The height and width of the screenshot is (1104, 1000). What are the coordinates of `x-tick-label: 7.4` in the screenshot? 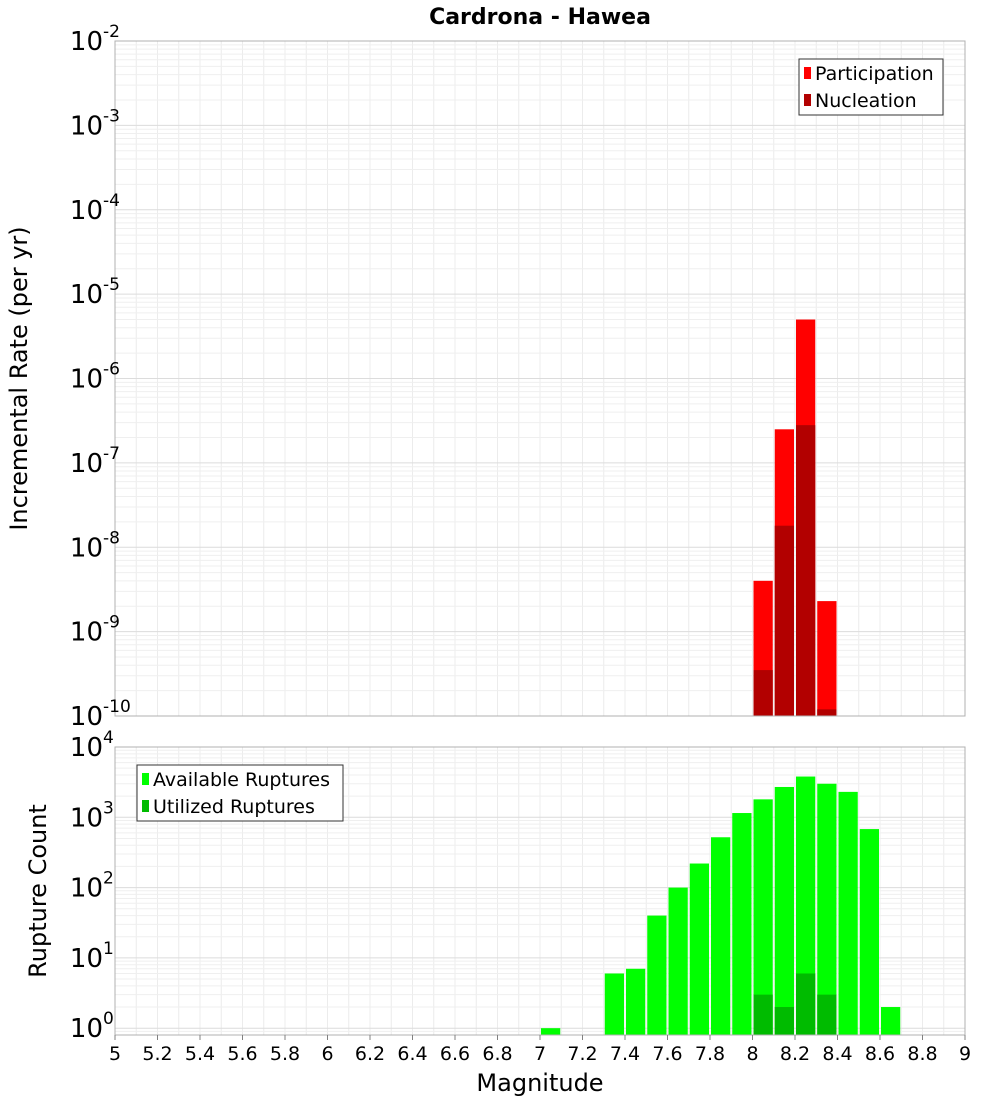 It's located at (625, 1054).